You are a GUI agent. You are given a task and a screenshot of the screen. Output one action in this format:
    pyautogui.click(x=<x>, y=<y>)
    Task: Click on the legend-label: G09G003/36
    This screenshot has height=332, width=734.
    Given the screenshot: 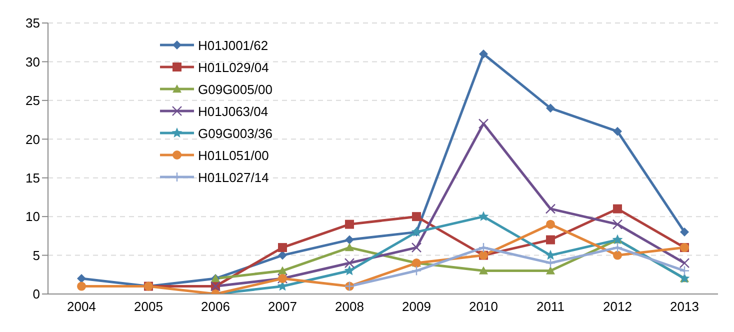 What is the action you would take?
    pyautogui.click(x=235, y=133)
    